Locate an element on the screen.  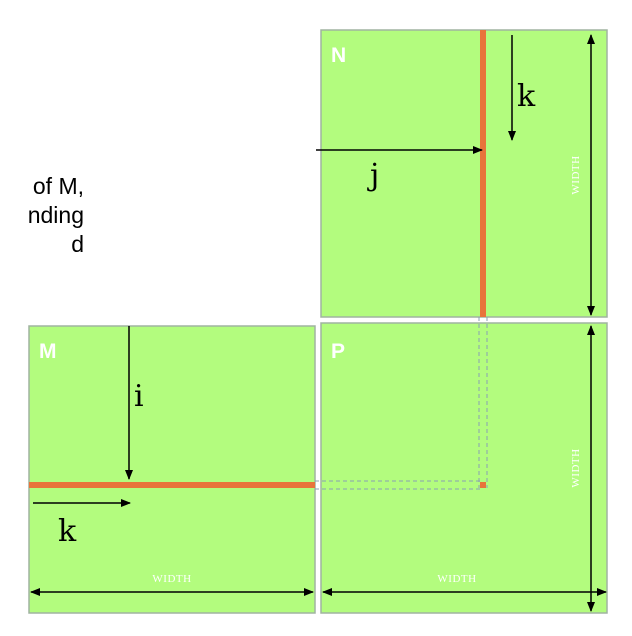
caption-line-2: nding is located at coordinates (55, 215).